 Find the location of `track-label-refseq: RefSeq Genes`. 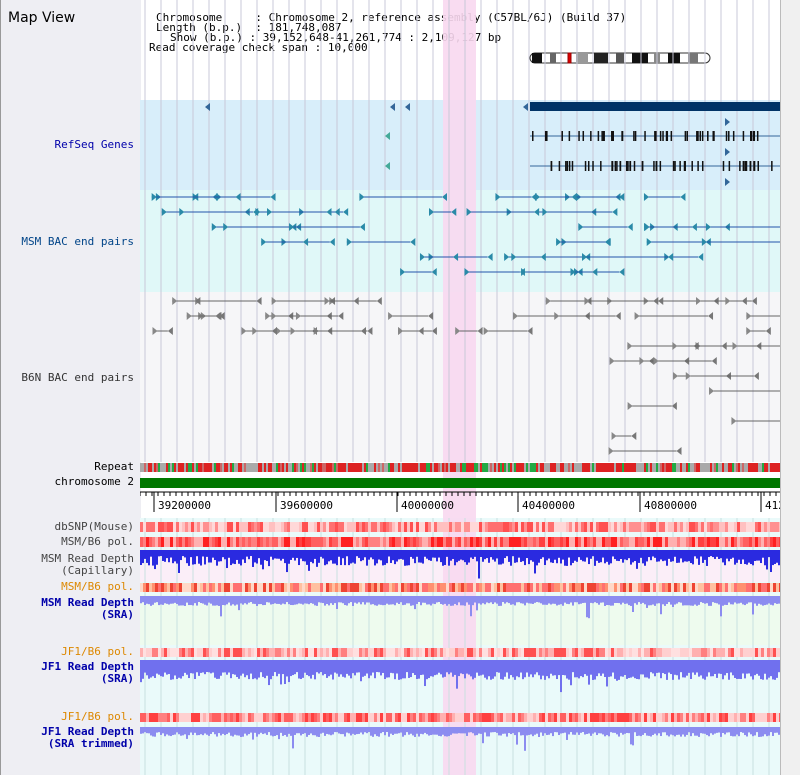

track-label-refseq: RefSeq Genes is located at coordinates (94, 144).